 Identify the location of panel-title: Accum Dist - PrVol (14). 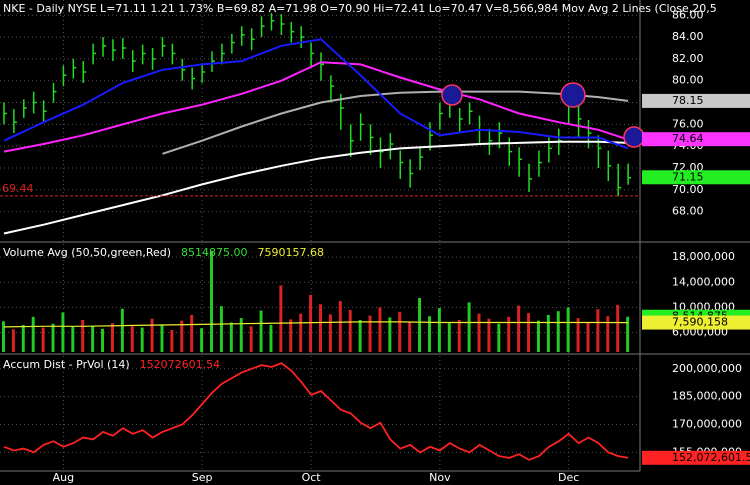
(66, 364).